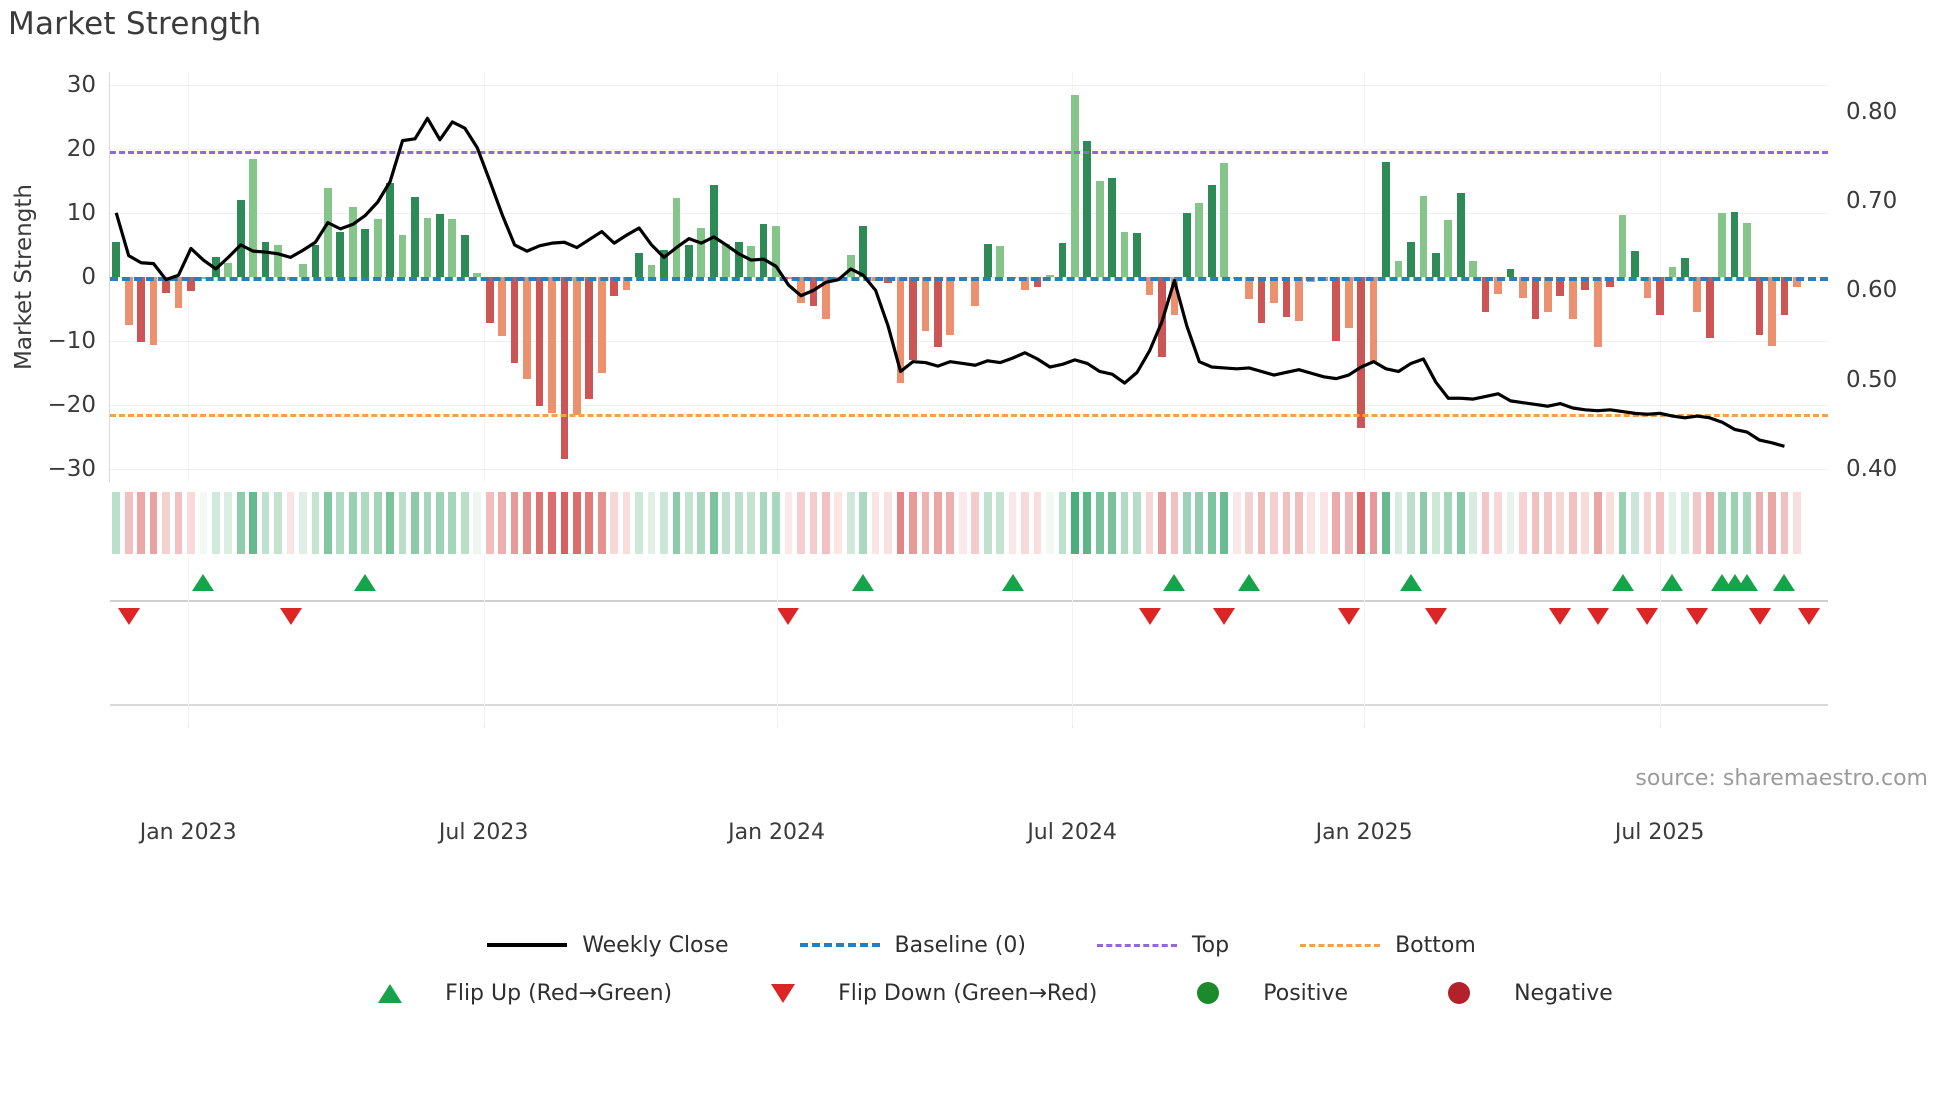 The width and height of the screenshot is (1960, 1102). I want to click on legend-item: Positive, so click(1256, 993).